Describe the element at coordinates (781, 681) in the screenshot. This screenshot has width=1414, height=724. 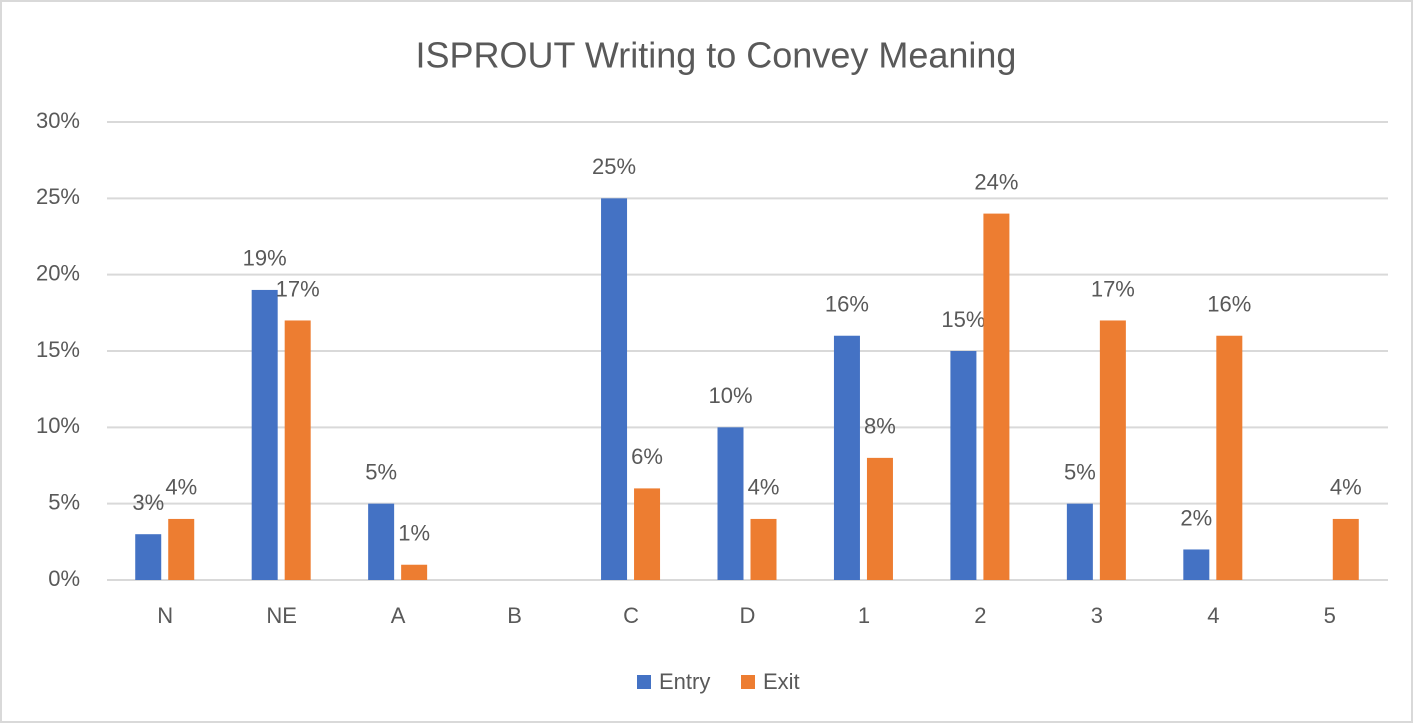
I see `legend-label: Exit` at that location.